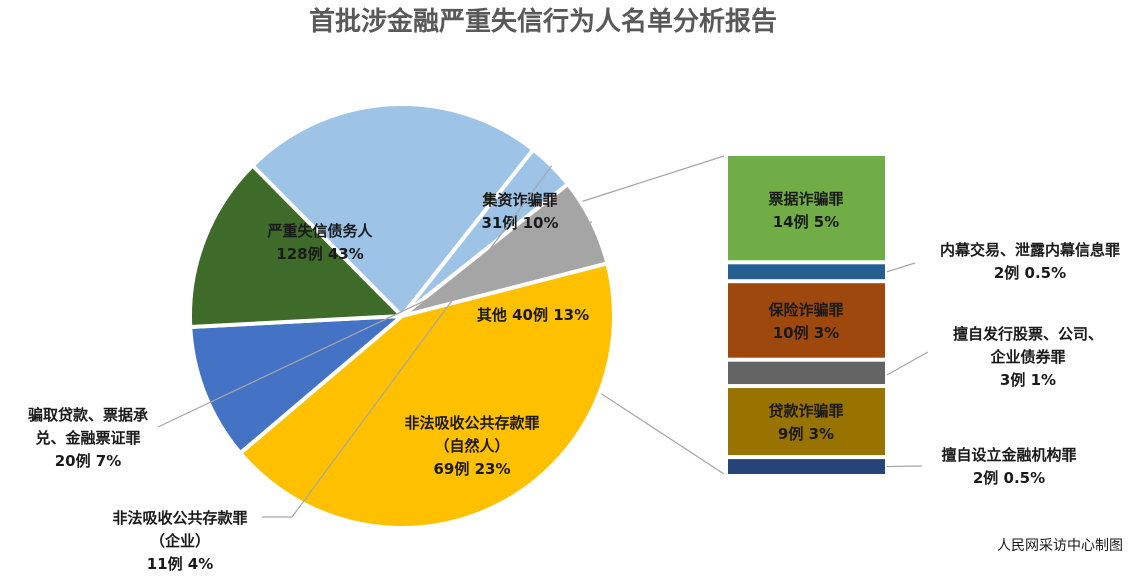 This screenshot has width=1141, height=581. I want to click on slice-label-2: 其他 40例 13%, so click(533, 315).